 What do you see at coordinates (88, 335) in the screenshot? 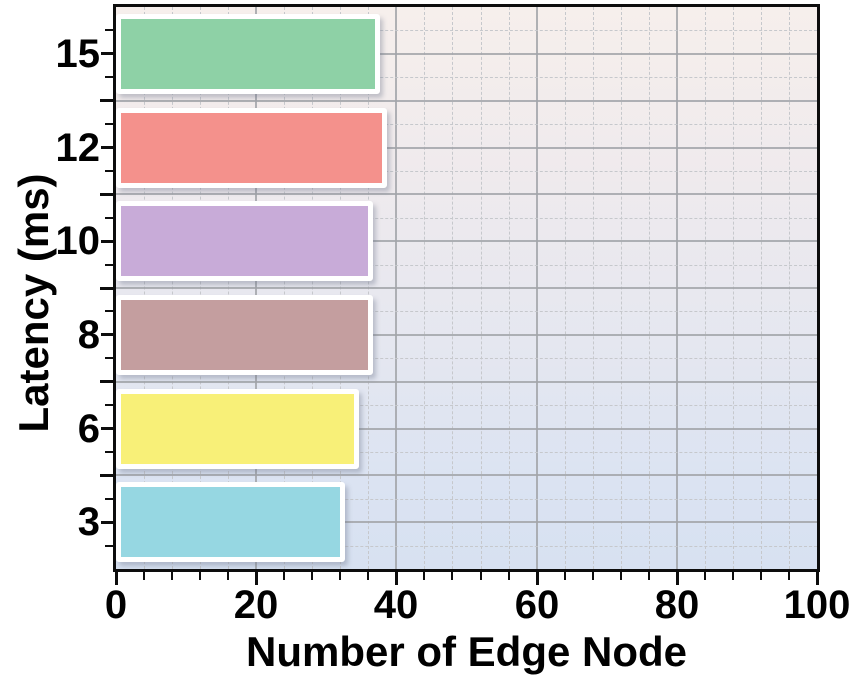
I see `y-tick-label: 8` at bounding box center [88, 335].